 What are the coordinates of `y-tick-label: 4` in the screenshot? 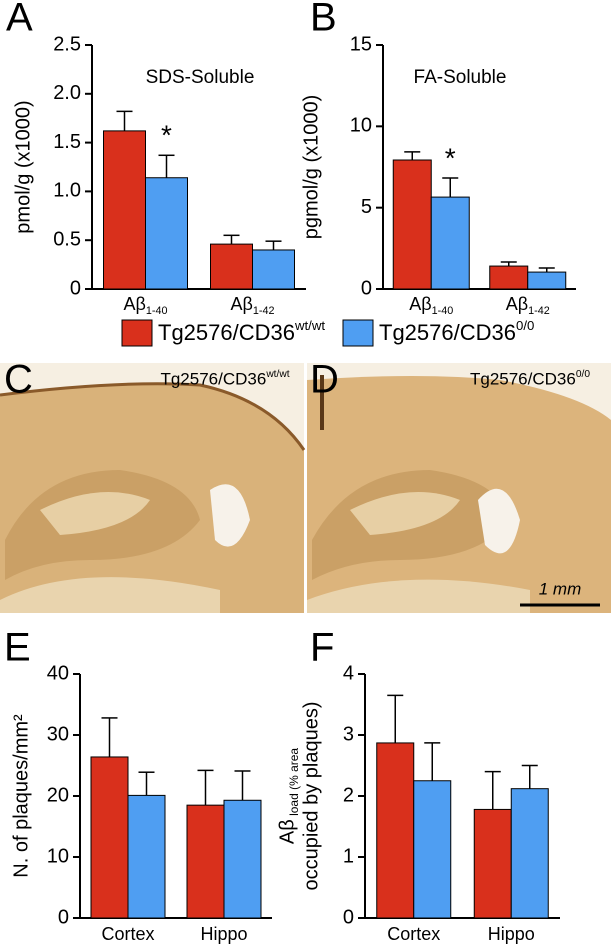 It's located at (348, 673).